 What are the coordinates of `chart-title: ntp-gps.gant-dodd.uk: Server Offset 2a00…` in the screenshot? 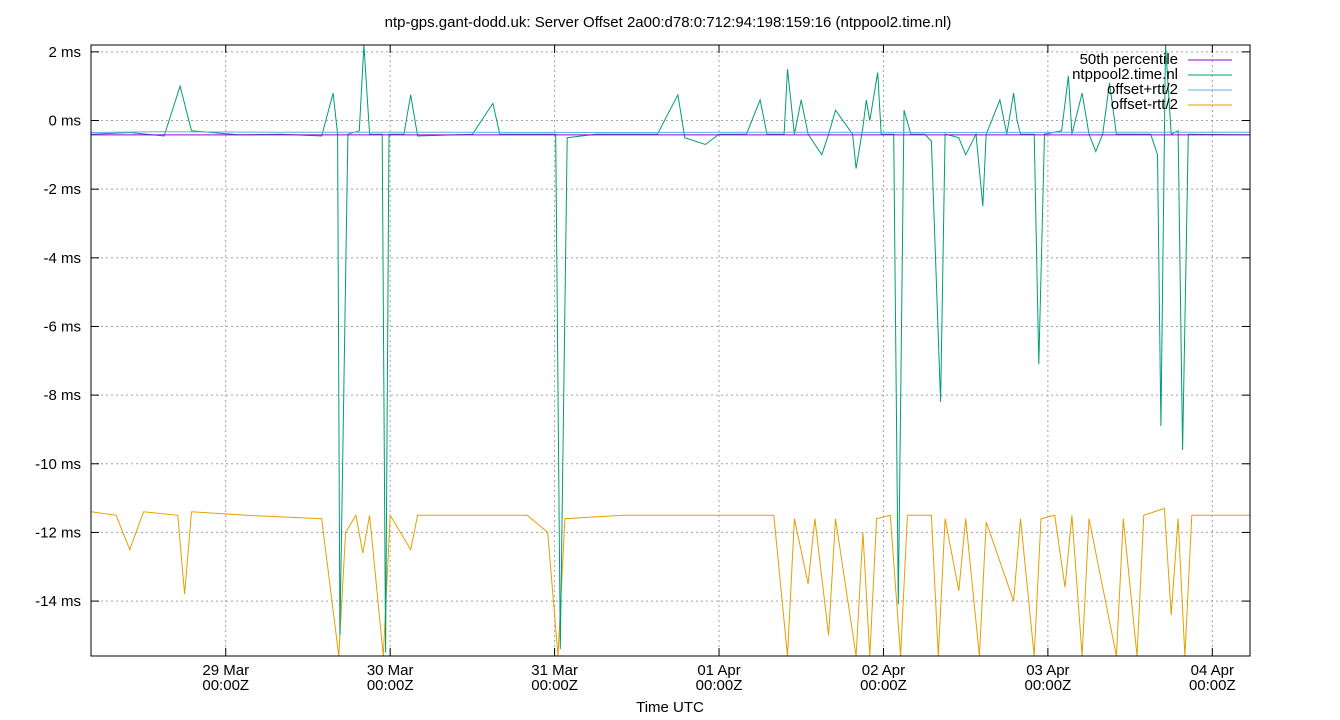 It's located at (668, 22).